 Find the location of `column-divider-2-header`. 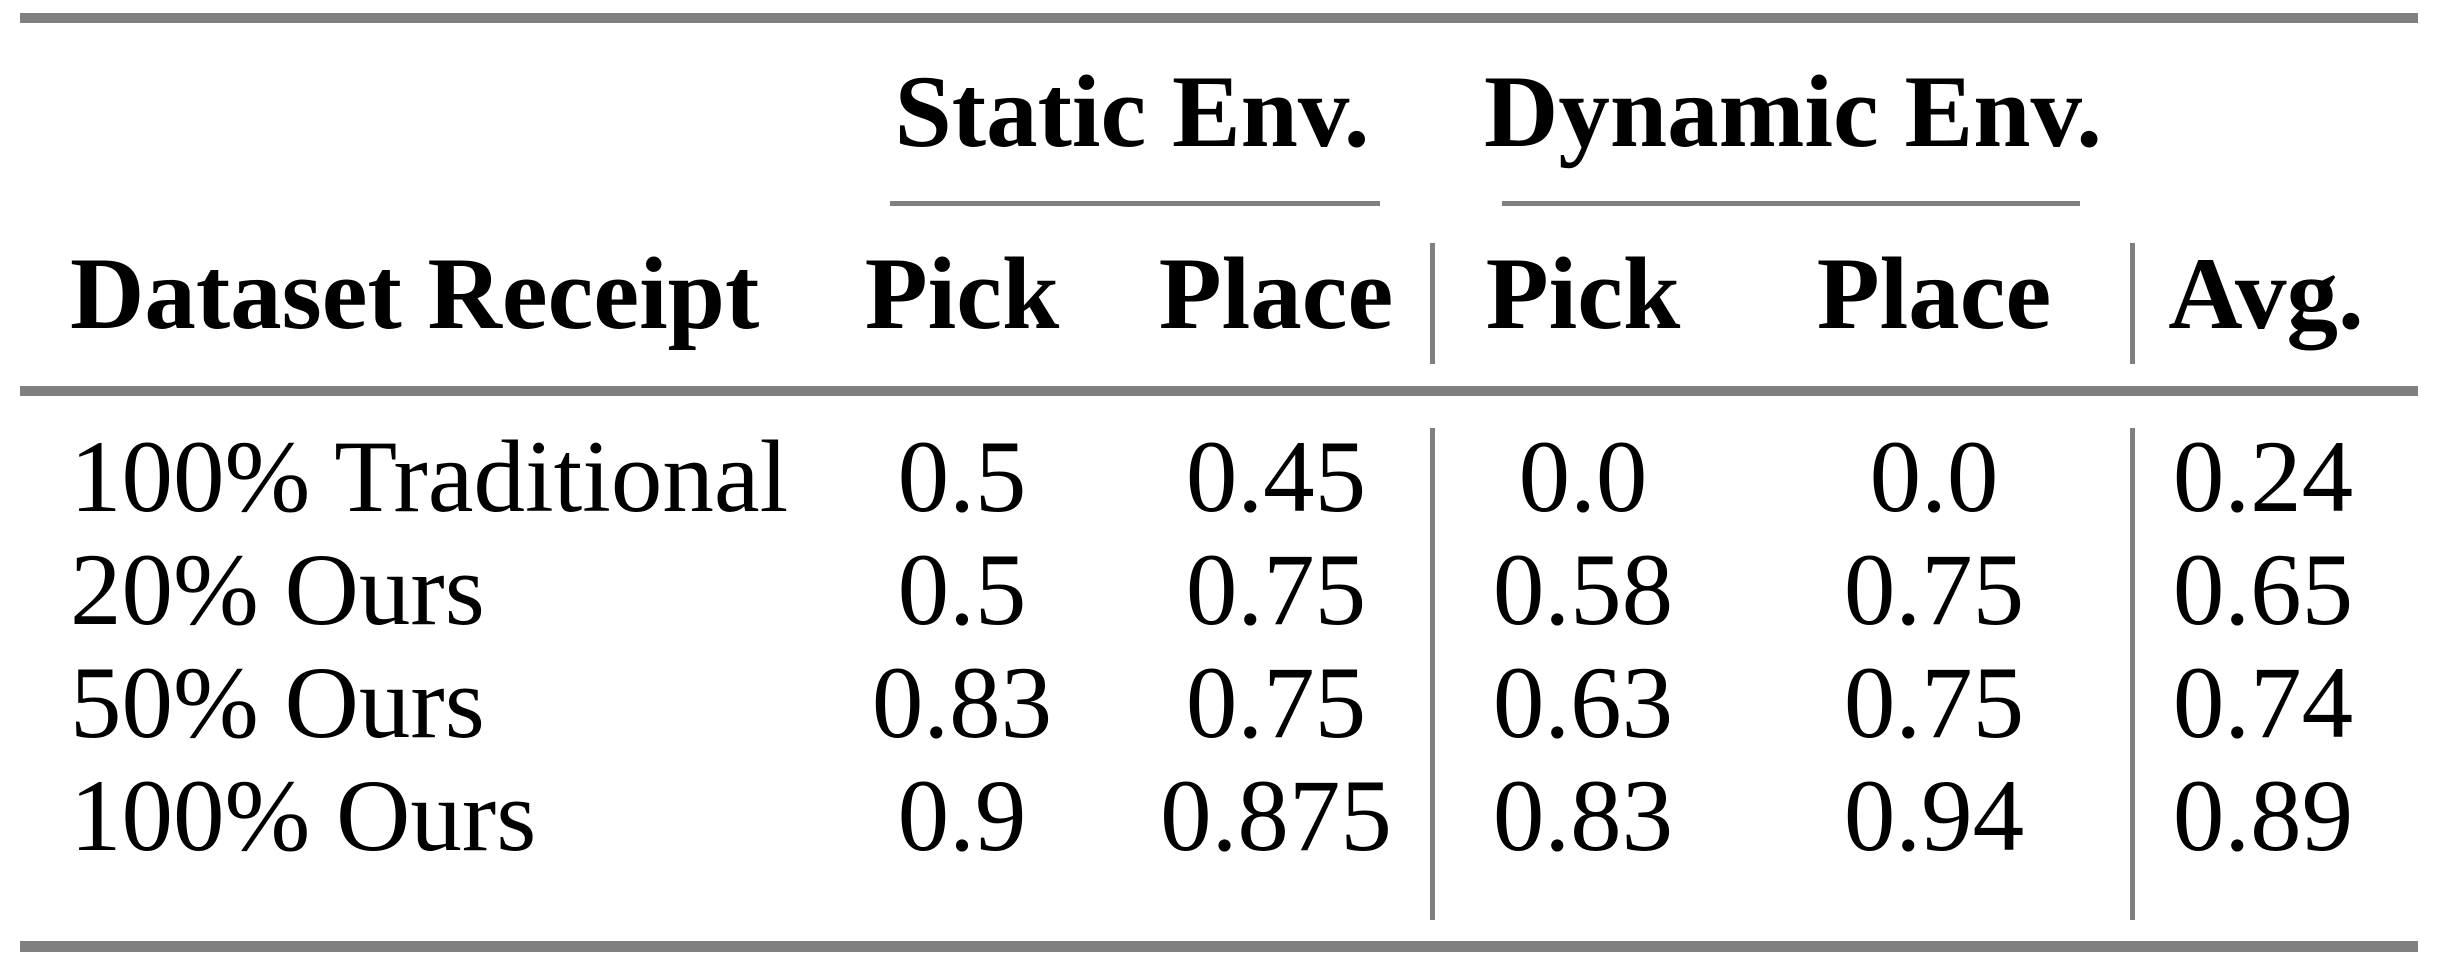

column-divider-2-header is located at coordinates (2132, 303).